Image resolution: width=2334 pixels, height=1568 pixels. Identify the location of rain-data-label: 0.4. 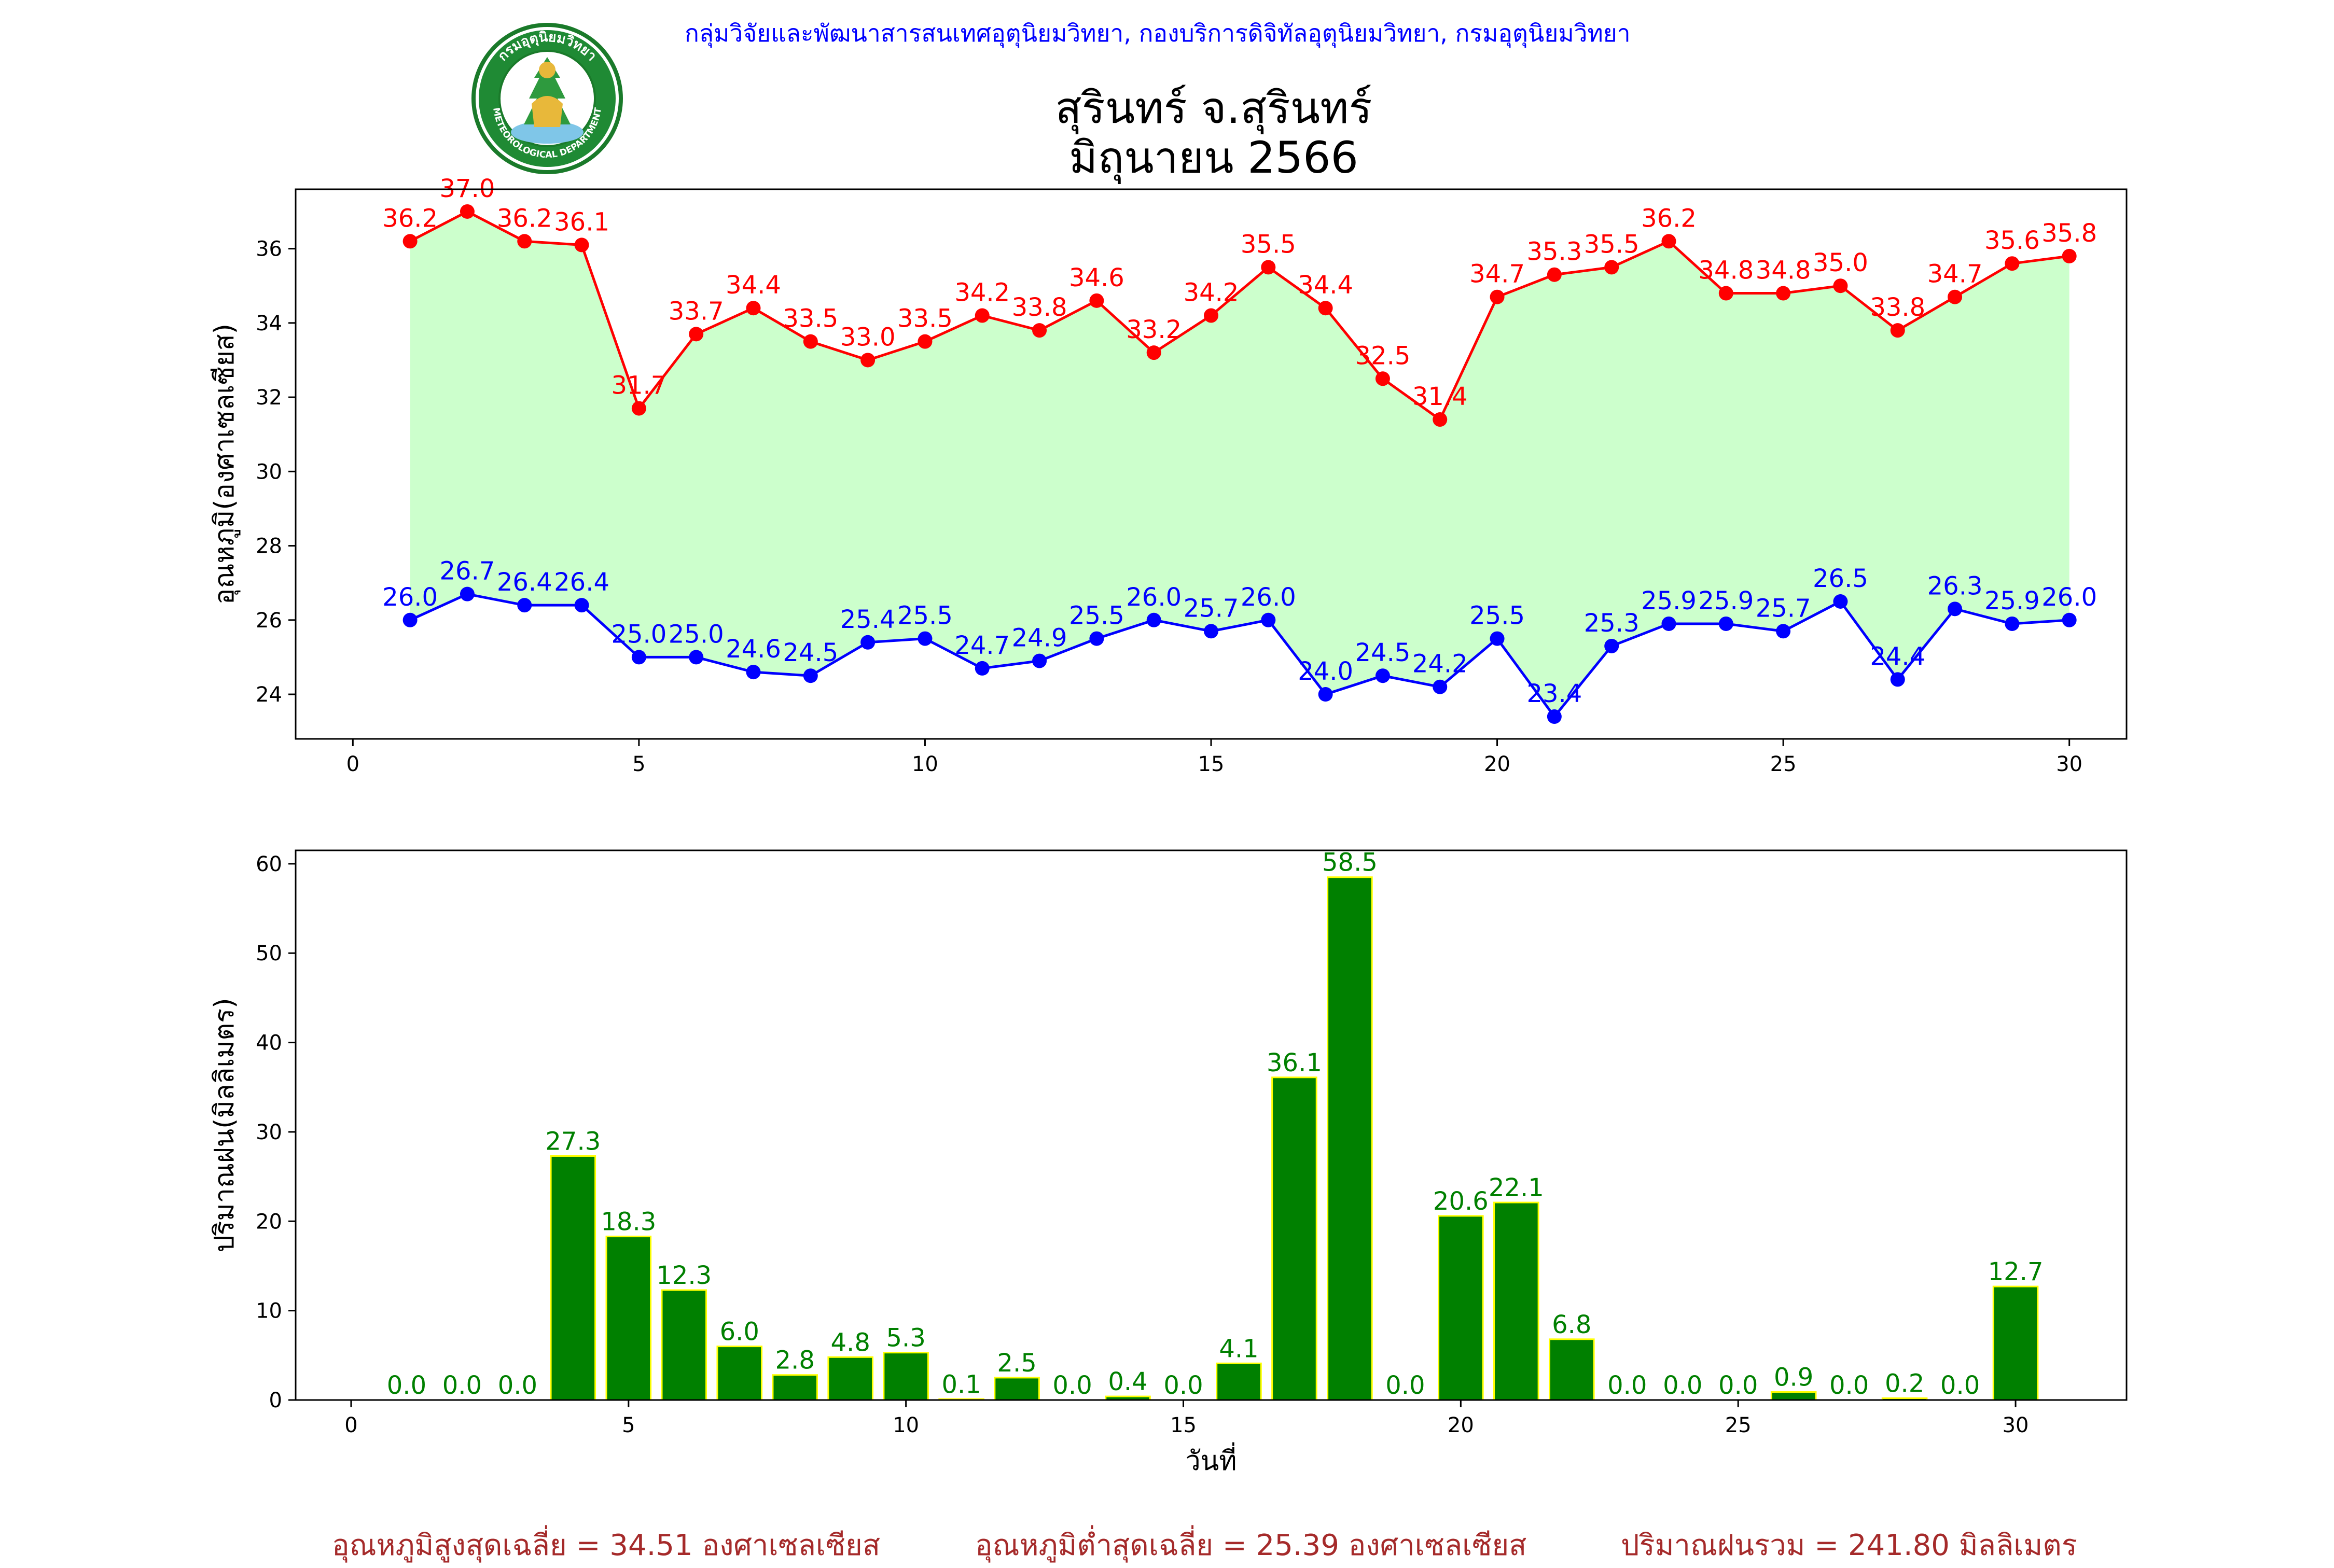
(1127, 1381).